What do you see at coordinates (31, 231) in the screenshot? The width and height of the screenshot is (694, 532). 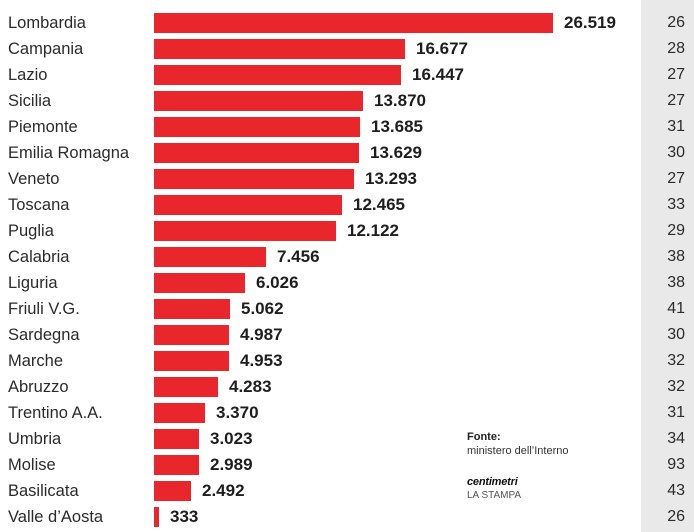 I see `category-label: Puglia` at bounding box center [31, 231].